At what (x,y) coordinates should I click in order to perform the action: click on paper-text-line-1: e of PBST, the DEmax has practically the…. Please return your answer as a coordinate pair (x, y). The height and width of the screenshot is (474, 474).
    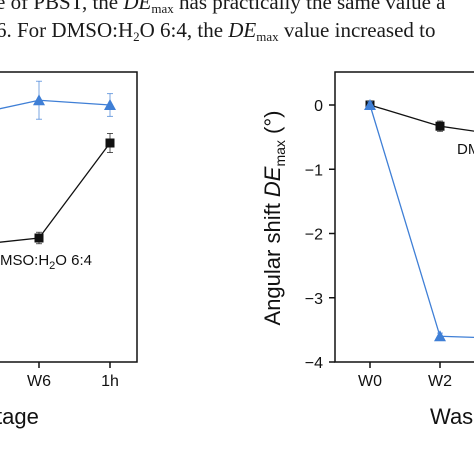
    Looking at the image, I should click on (223, 8).